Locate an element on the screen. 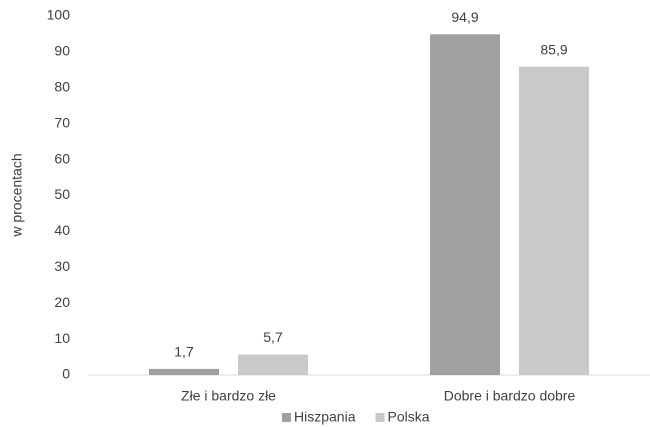 The height and width of the screenshot is (427, 650). value-label: 94,9 is located at coordinates (464, 17).